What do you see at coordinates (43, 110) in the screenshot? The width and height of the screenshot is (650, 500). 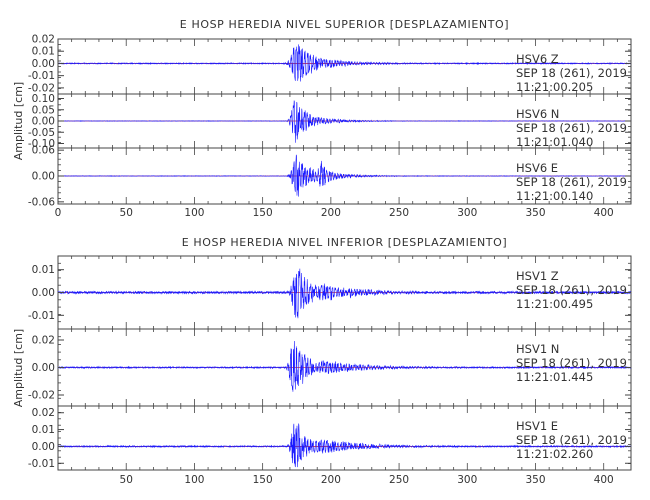 I see `y-tick-label: 0.05` at bounding box center [43, 110].